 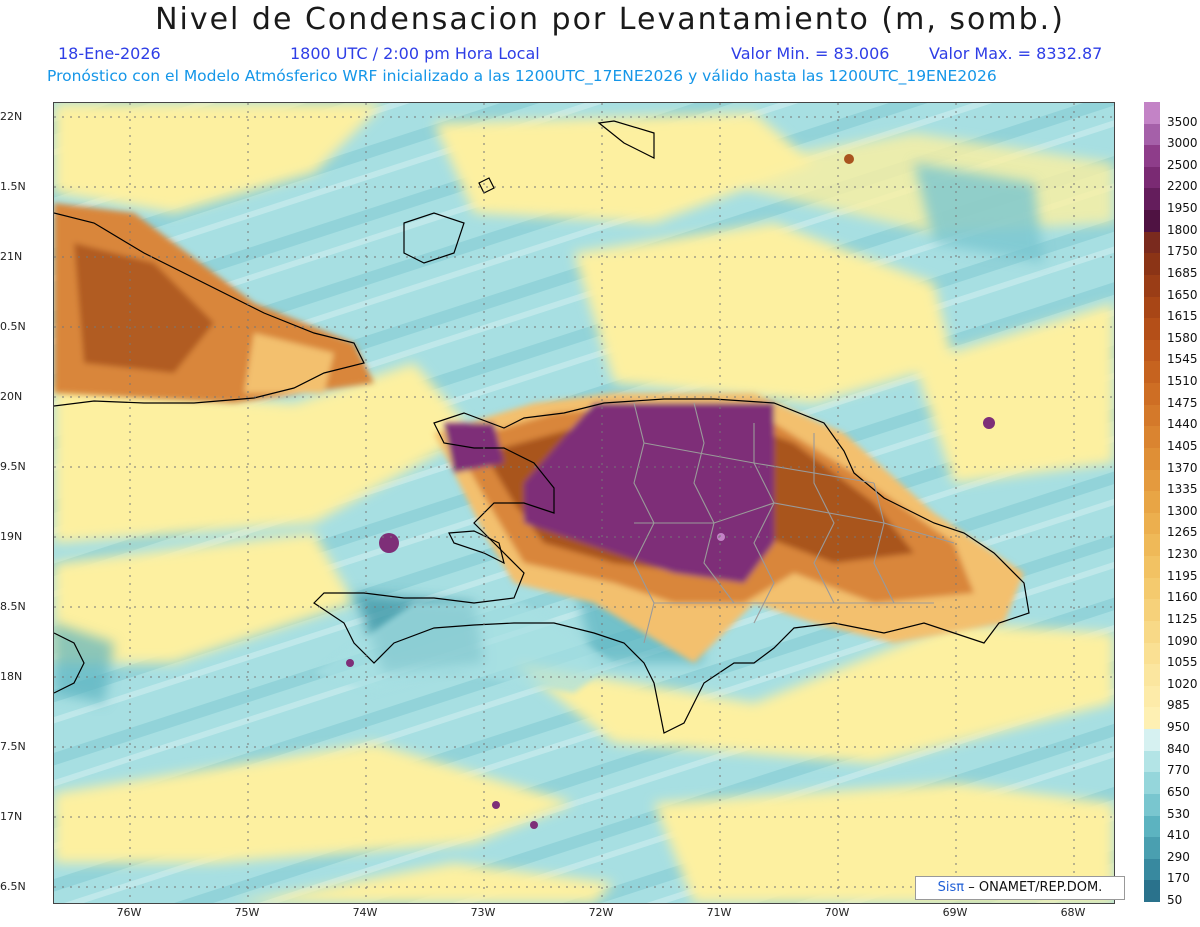 What do you see at coordinates (1182, 489) in the screenshot?
I see `colorbar-label: 1335` at bounding box center [1182, 489].